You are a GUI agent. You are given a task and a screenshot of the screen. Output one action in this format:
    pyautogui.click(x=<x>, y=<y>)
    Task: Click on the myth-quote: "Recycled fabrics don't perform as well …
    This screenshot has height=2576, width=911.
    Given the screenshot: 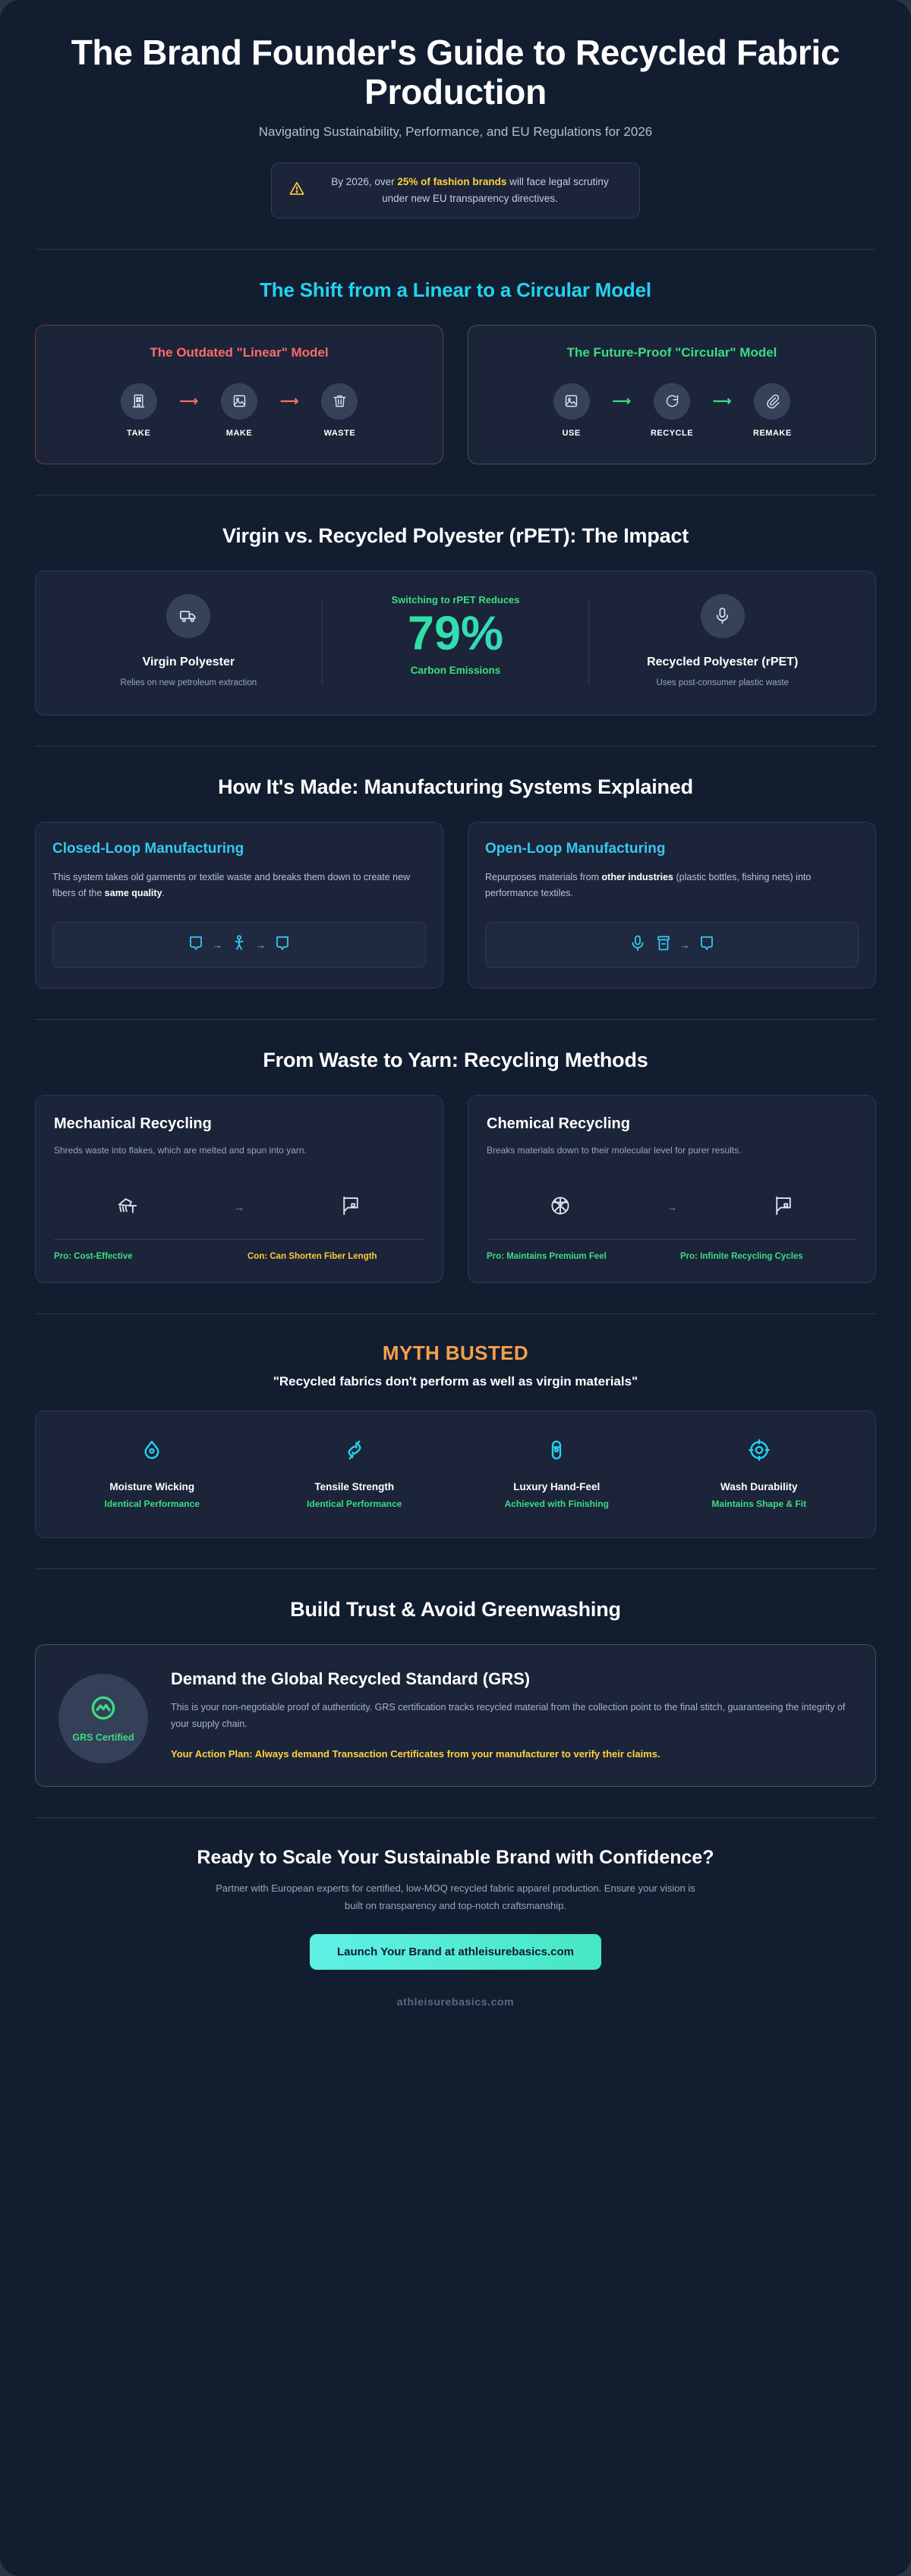 What is the action you would take?
    pyautogui.click(x=455, y=1381)
    